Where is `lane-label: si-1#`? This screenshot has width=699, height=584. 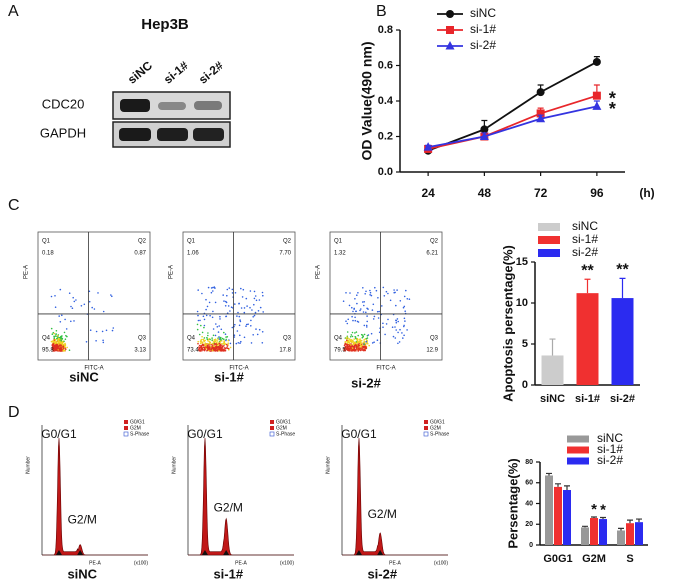
lane-label: si-1# is located at coordinates (176, 72).